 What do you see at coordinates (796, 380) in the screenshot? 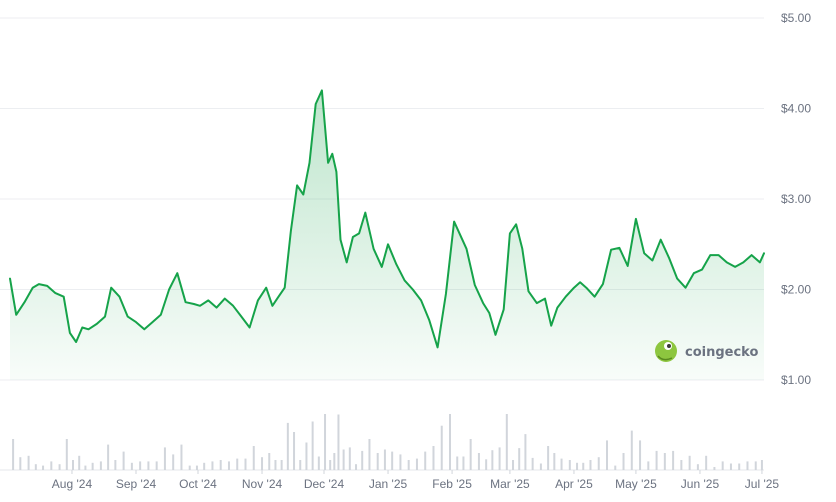
I see `y-tick-label: $1.00` at bounding box center [796, 380].